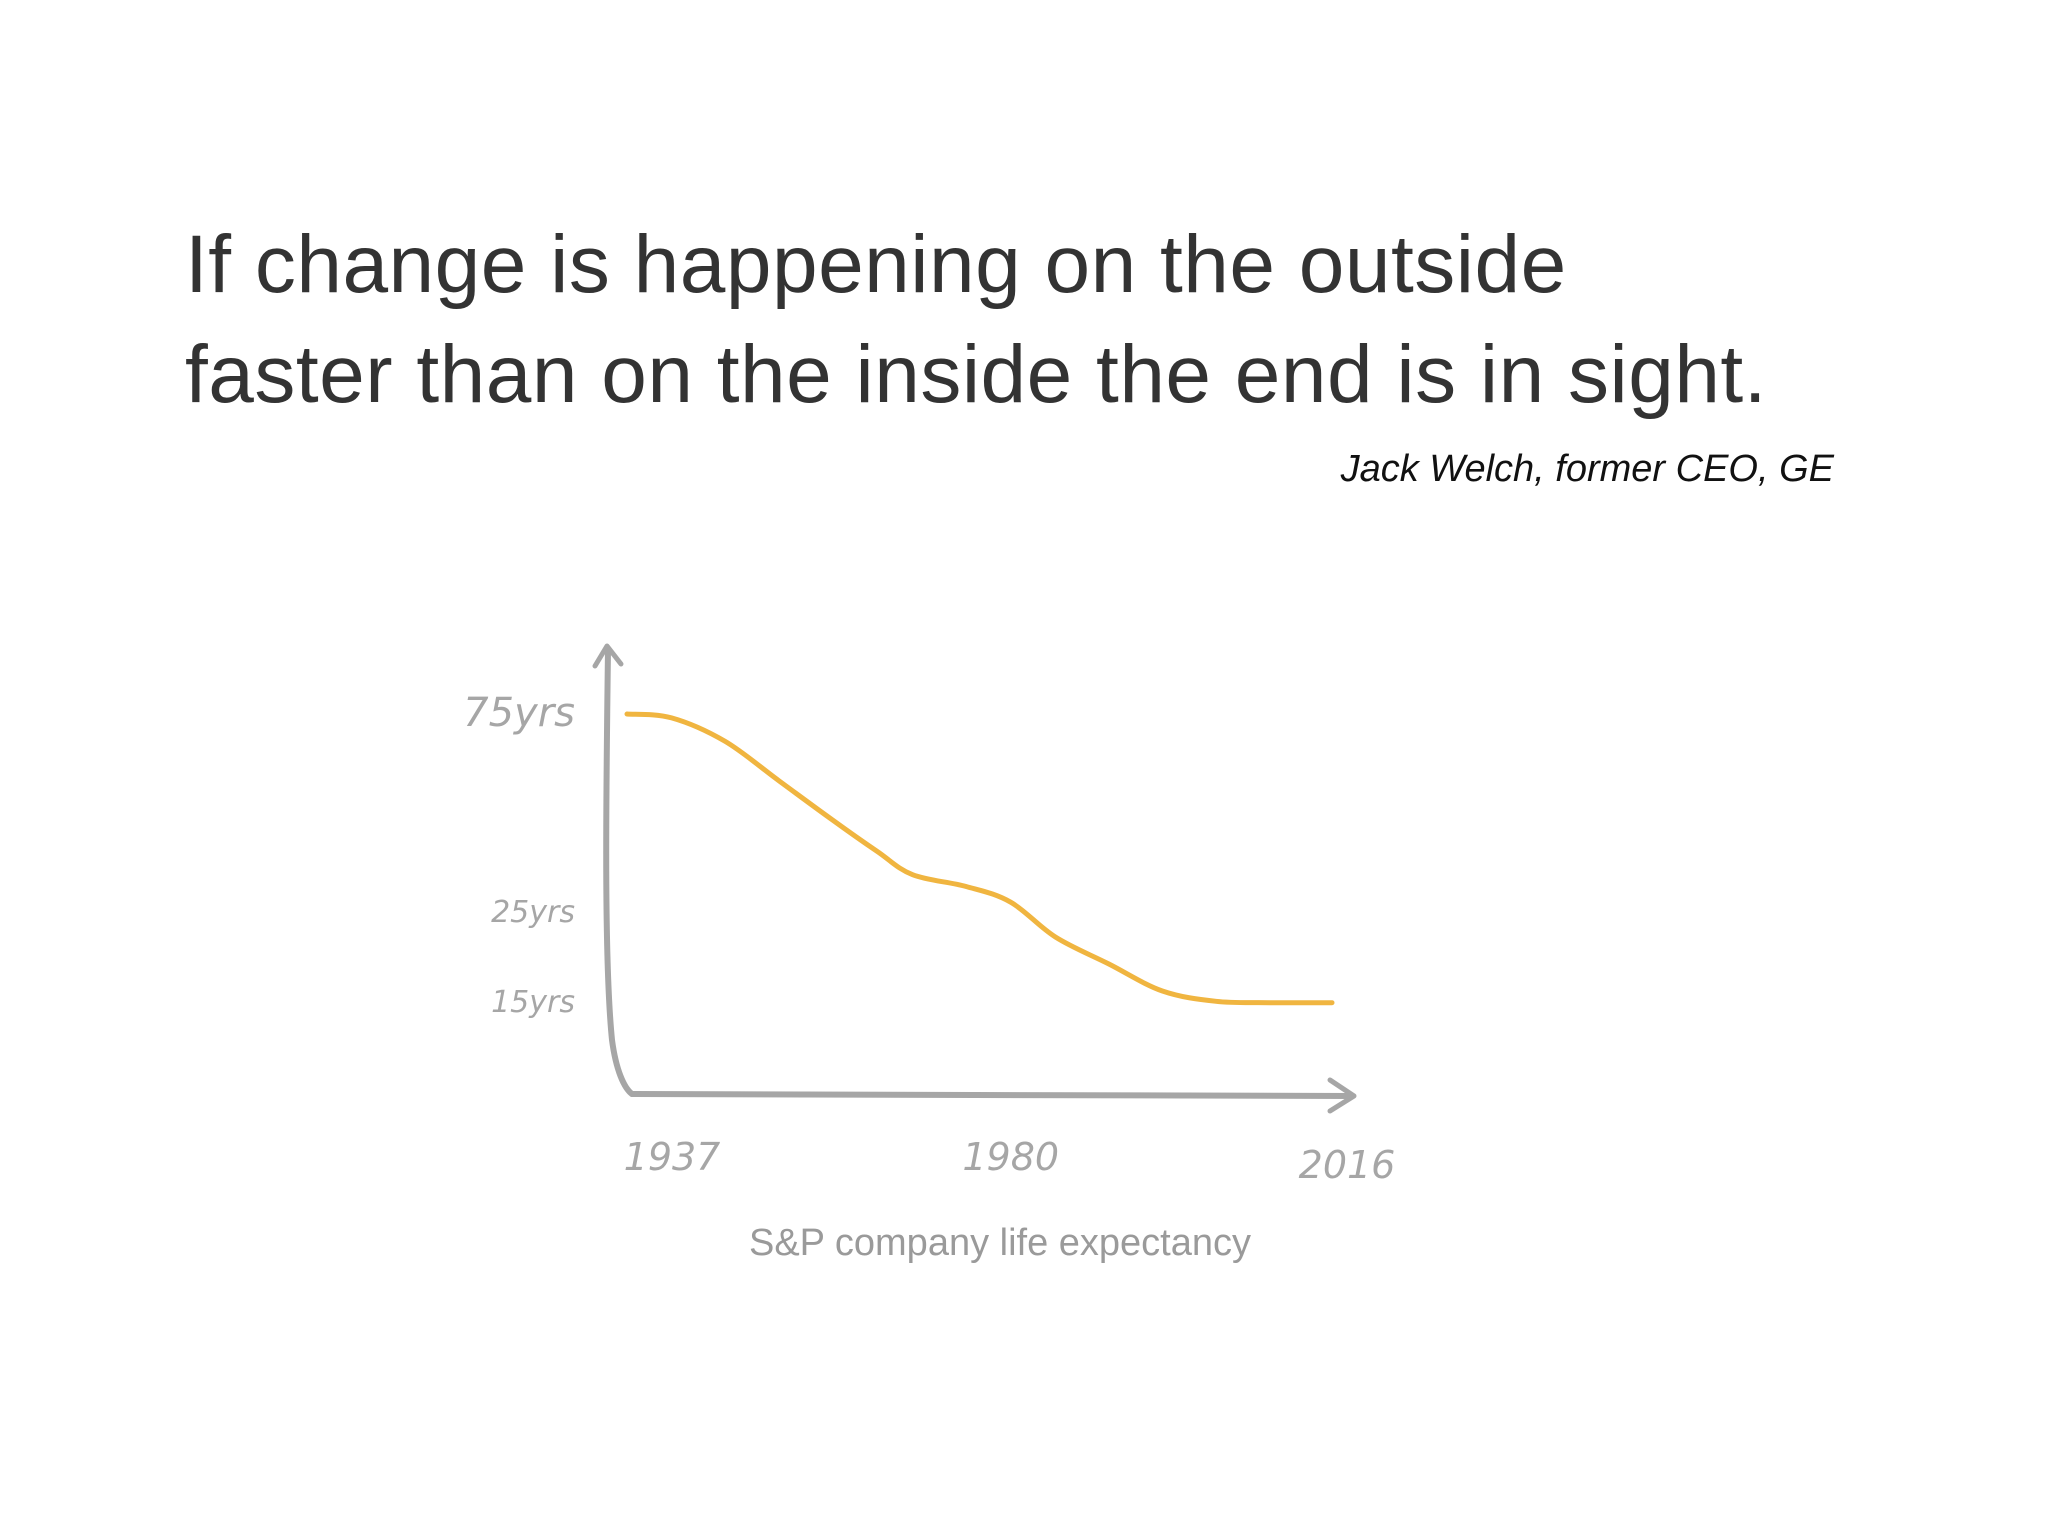  I want to click on x-tick-label: 1980, so click(1010, 1157).